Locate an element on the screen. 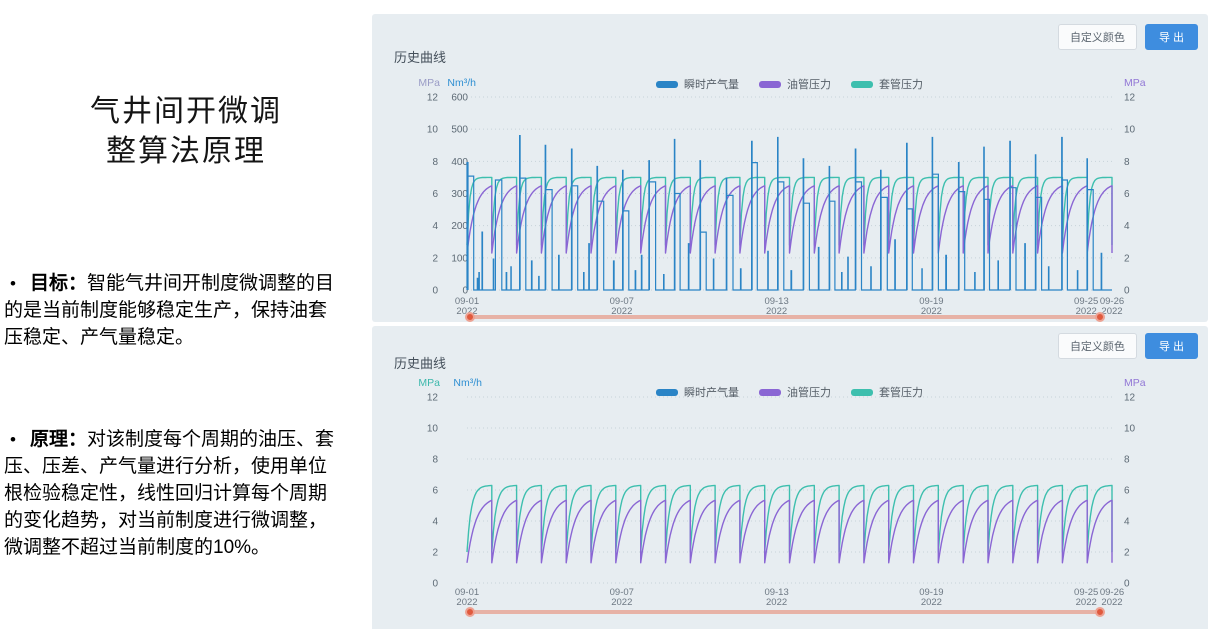 This screenshot has width=1216, height=629. slide-title-line1: 气井间开微调 is located at coordinates (186, 111).